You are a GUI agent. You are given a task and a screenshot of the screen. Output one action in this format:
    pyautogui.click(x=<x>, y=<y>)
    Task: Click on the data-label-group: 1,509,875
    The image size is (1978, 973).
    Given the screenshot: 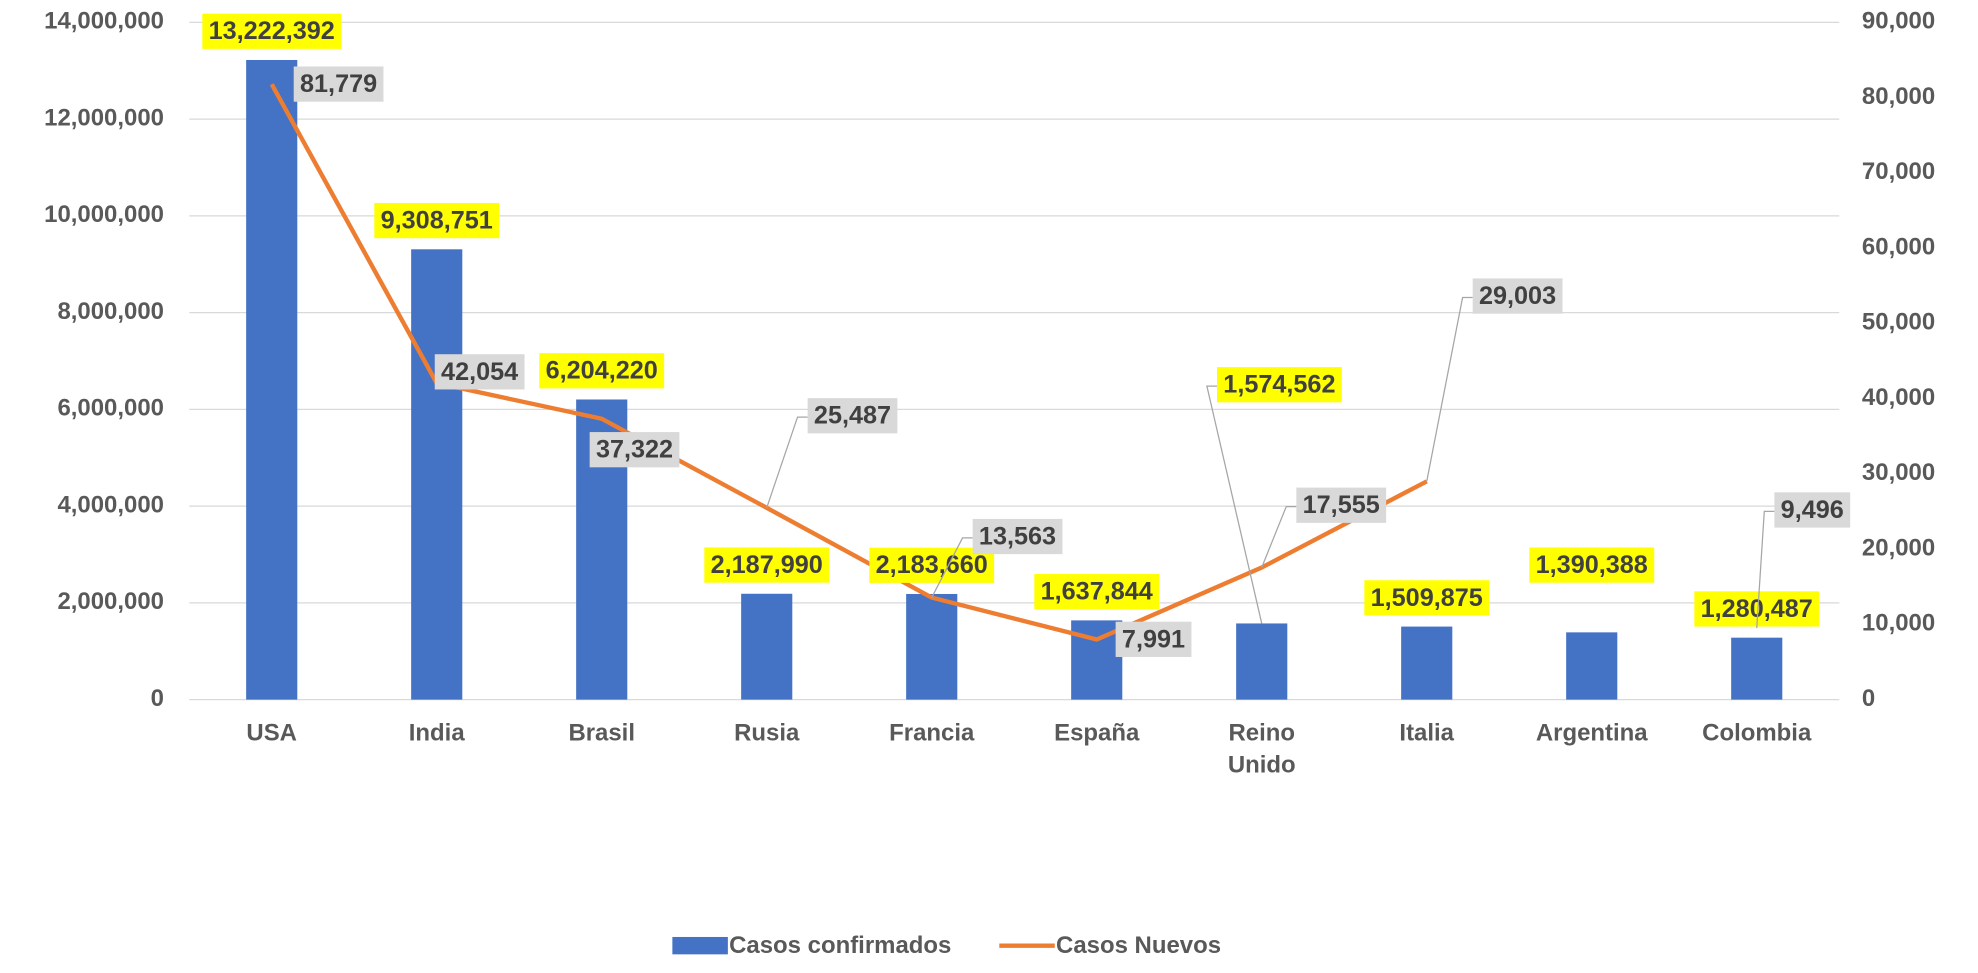 What is the action you would take?
    pyautogui.click(x=1427, y=598)
    